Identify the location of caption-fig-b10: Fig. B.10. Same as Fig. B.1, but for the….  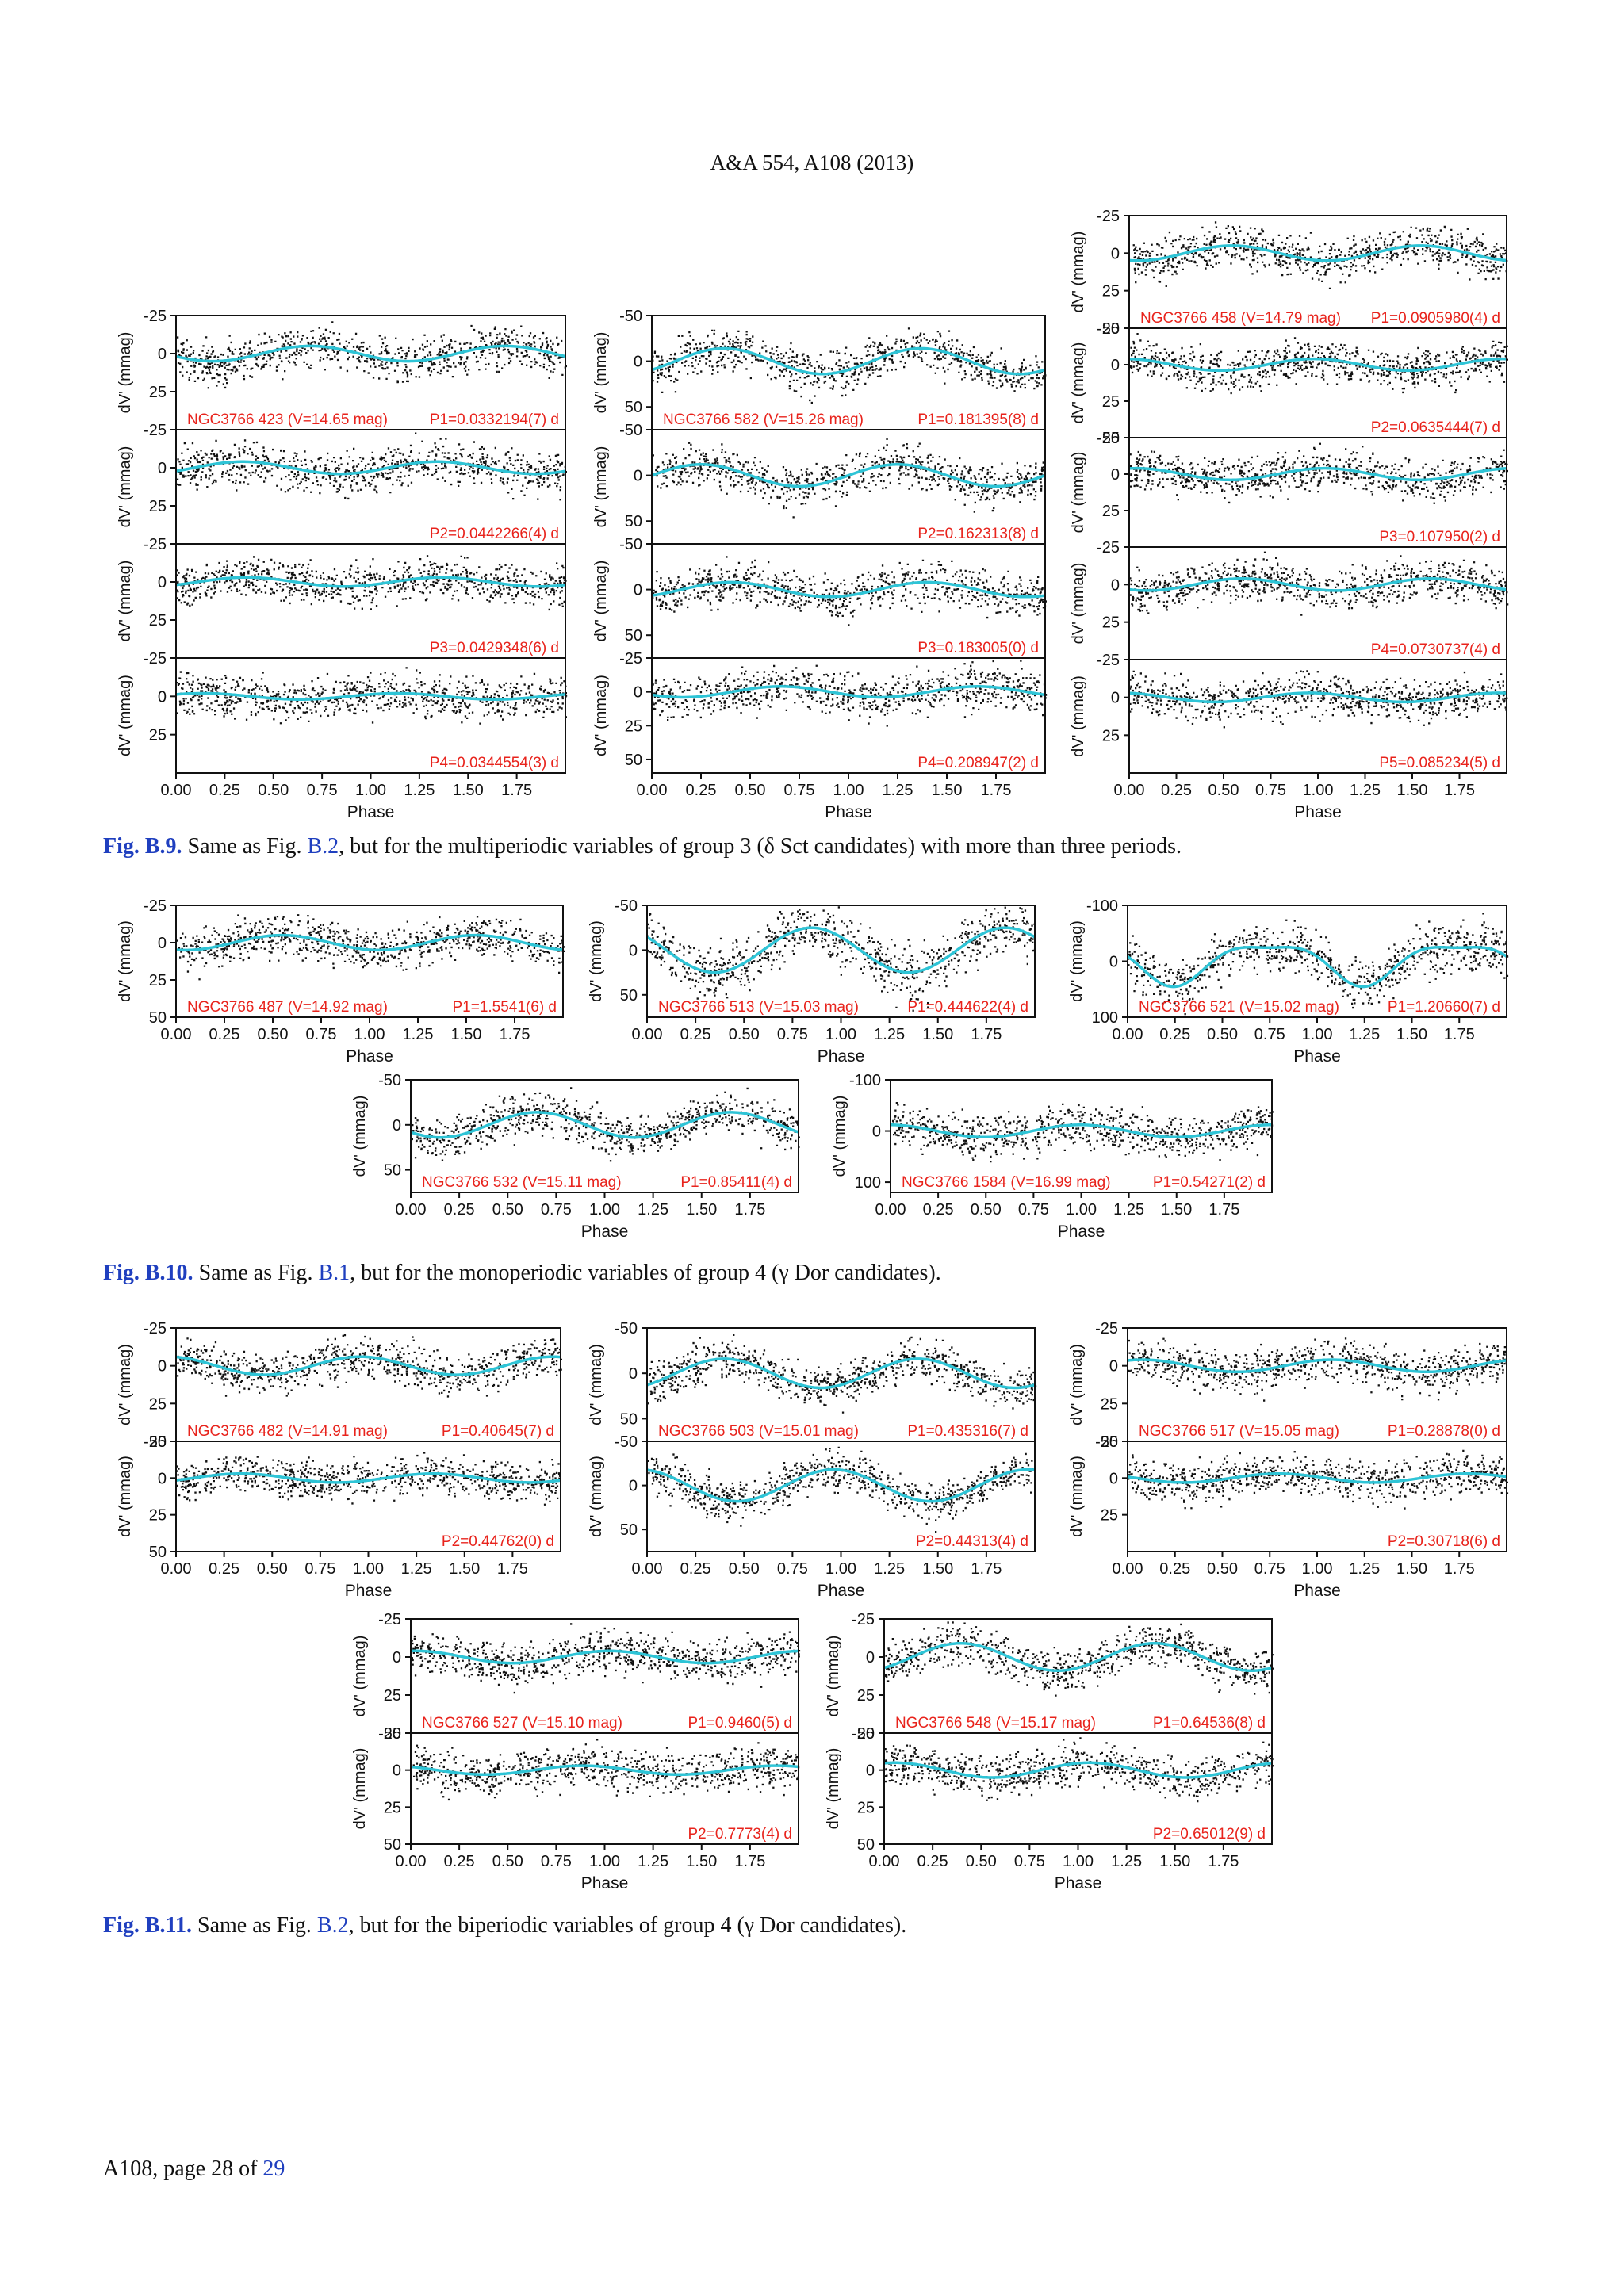
(522, 1273).